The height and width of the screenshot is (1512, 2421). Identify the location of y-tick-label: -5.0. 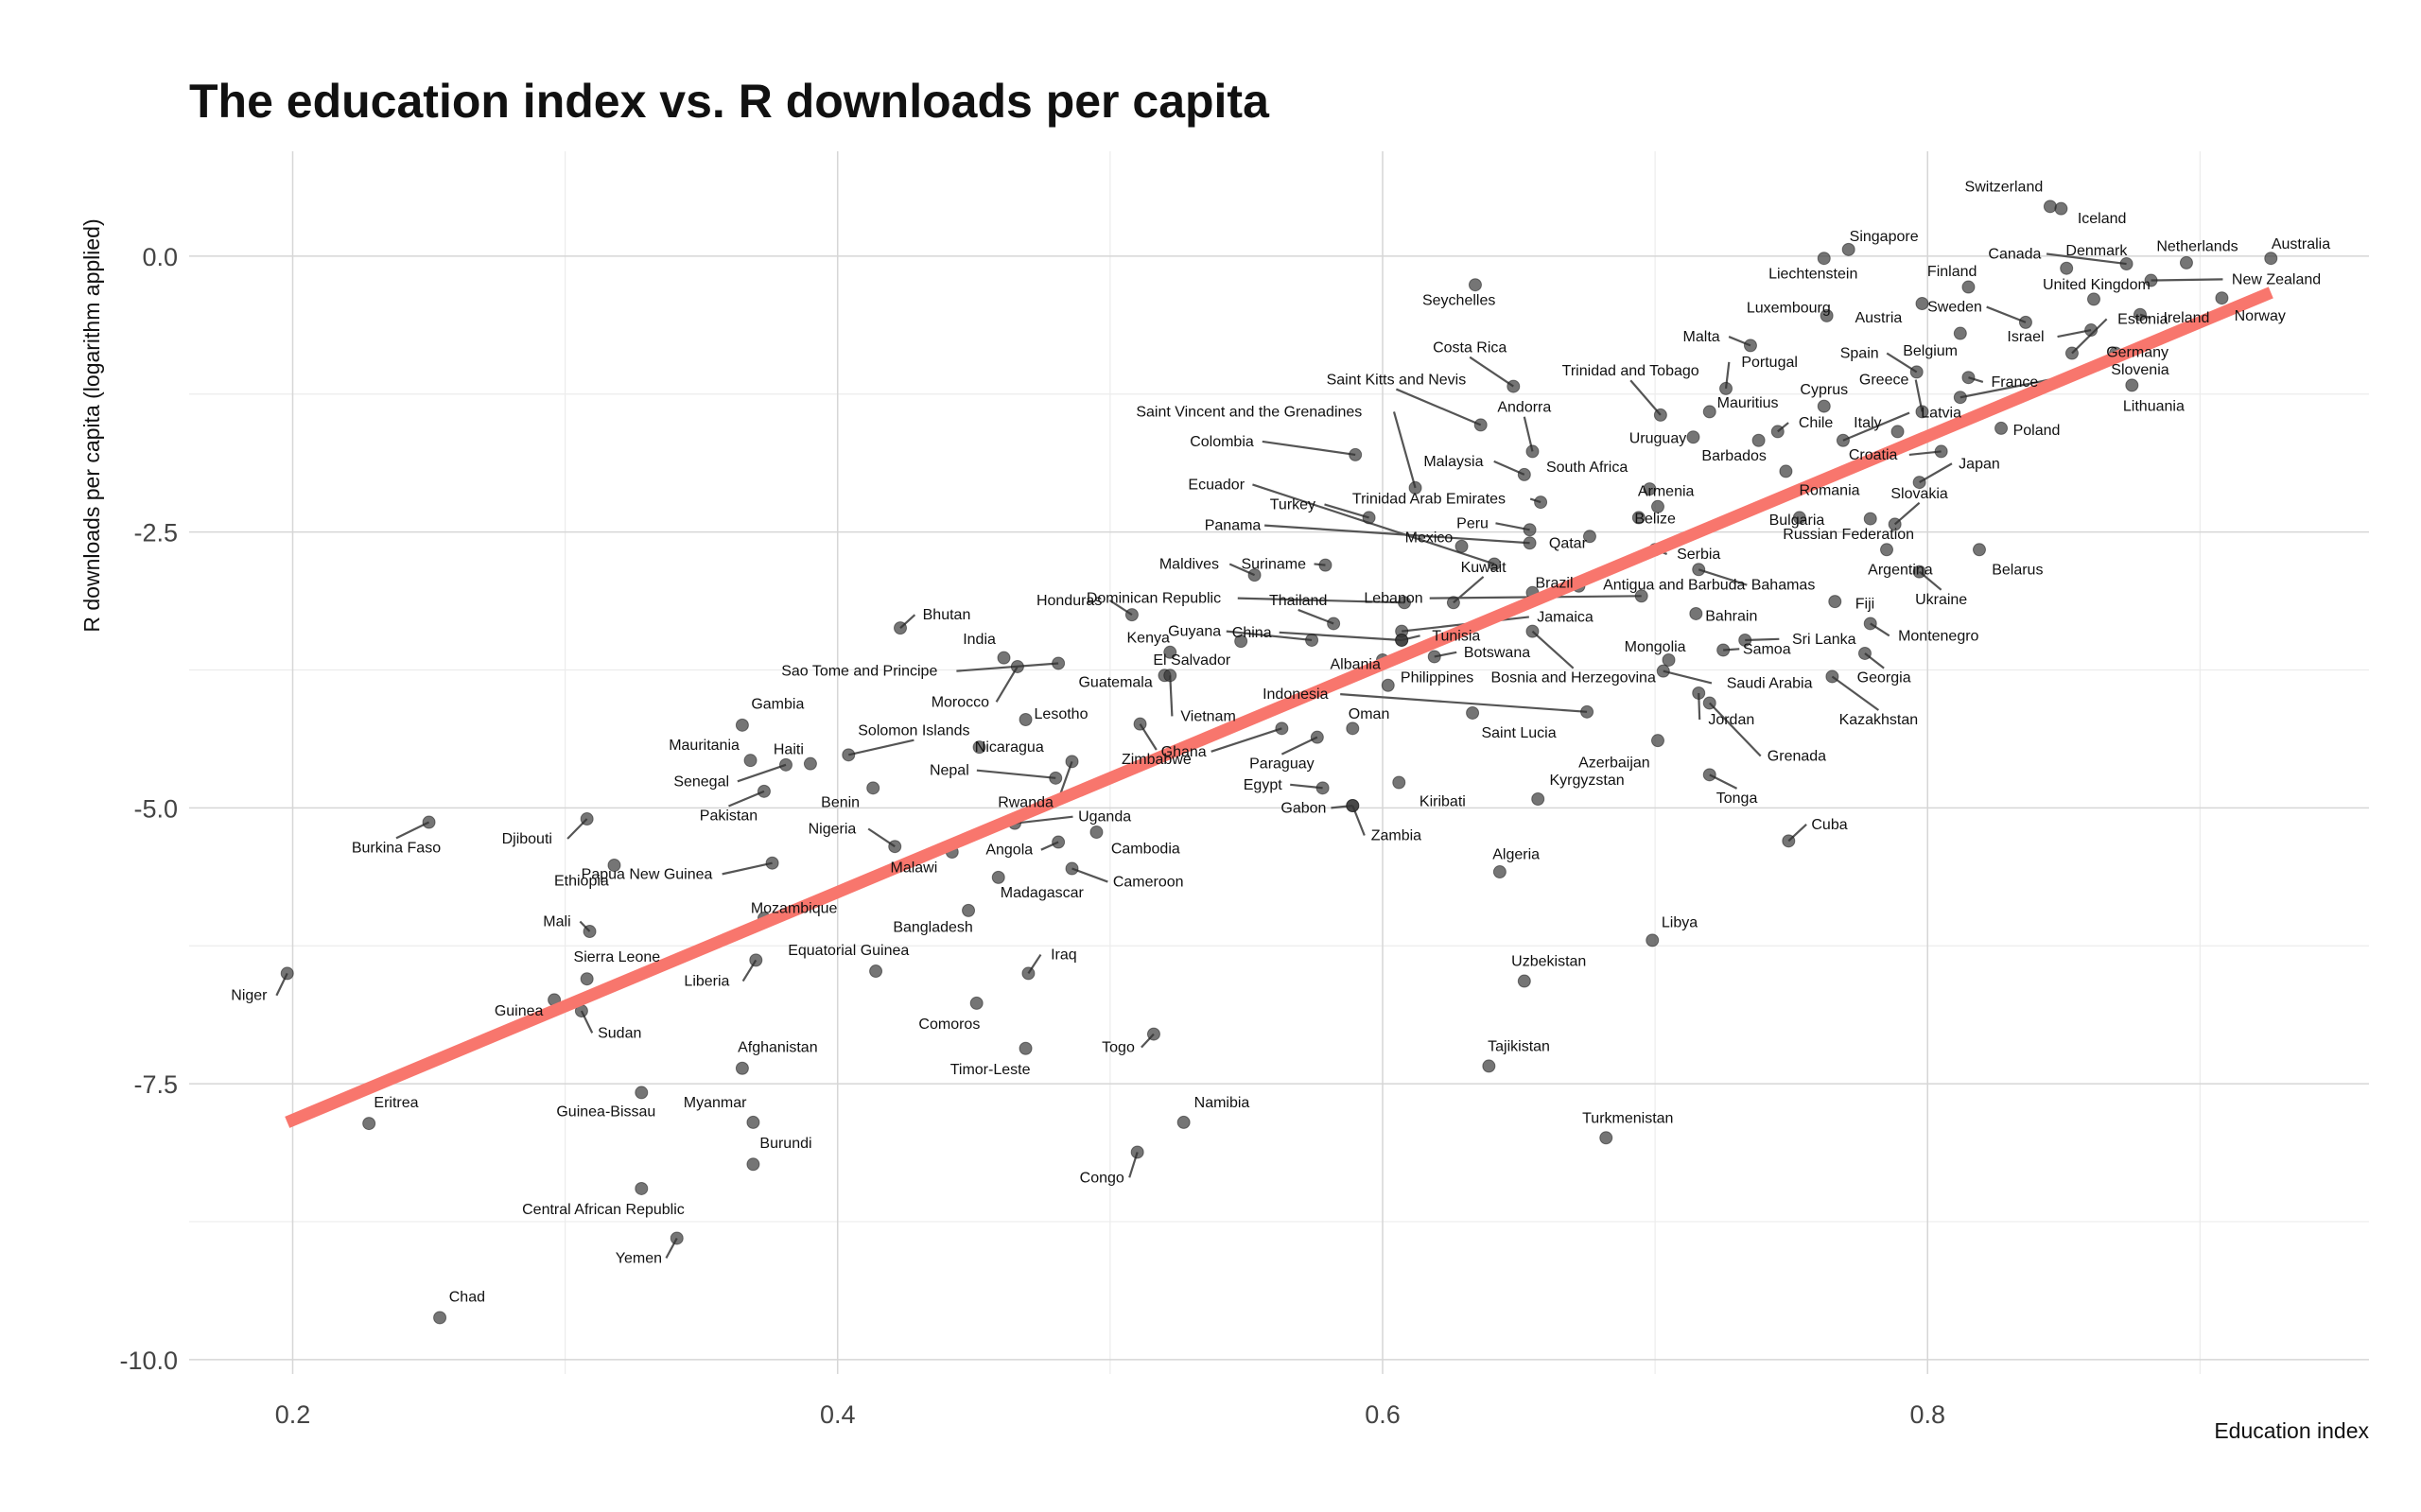
(155, 808).